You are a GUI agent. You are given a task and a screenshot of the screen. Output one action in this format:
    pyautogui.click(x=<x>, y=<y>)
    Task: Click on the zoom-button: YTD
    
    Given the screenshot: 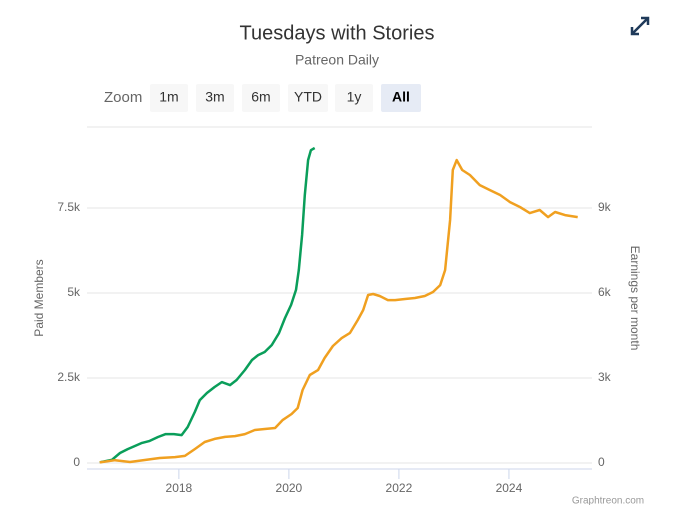 What is the action you would take?
    pyautogui.click(x=308, y=98)
    